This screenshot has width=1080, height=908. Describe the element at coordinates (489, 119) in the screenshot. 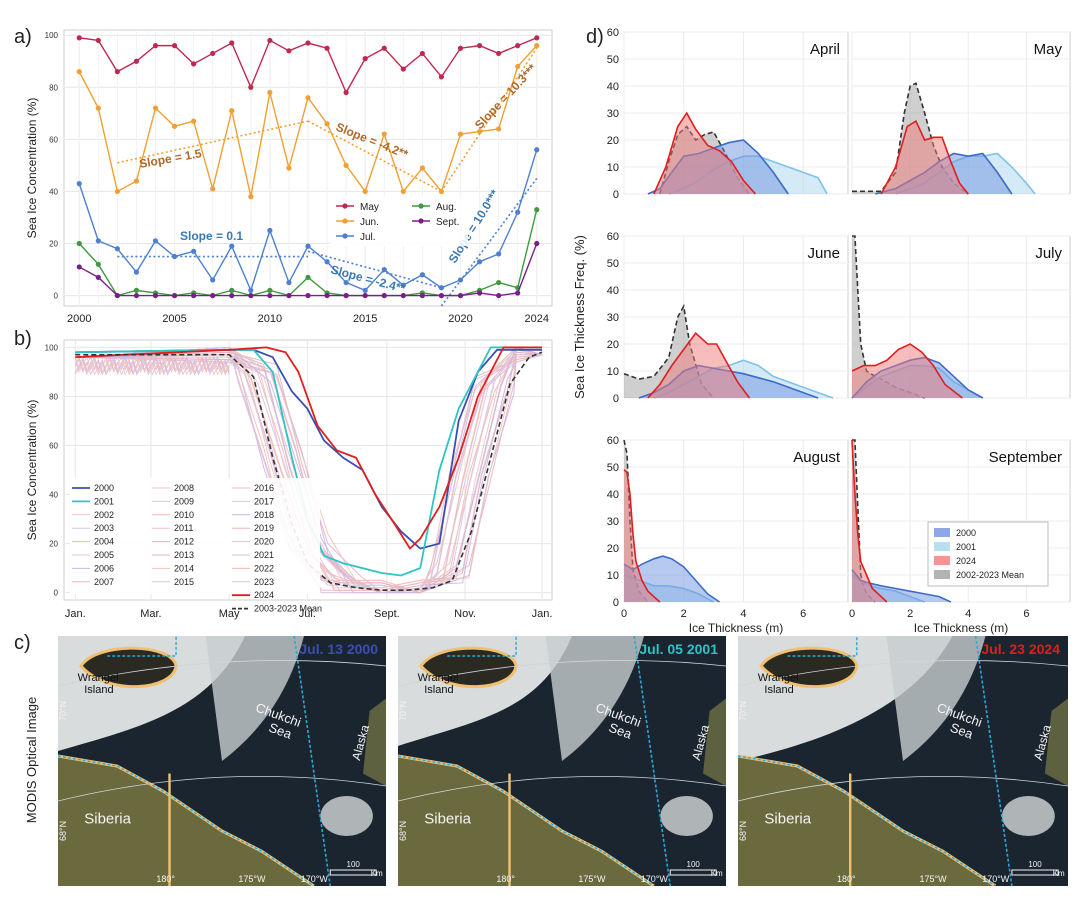

I see `trendline` at that location.